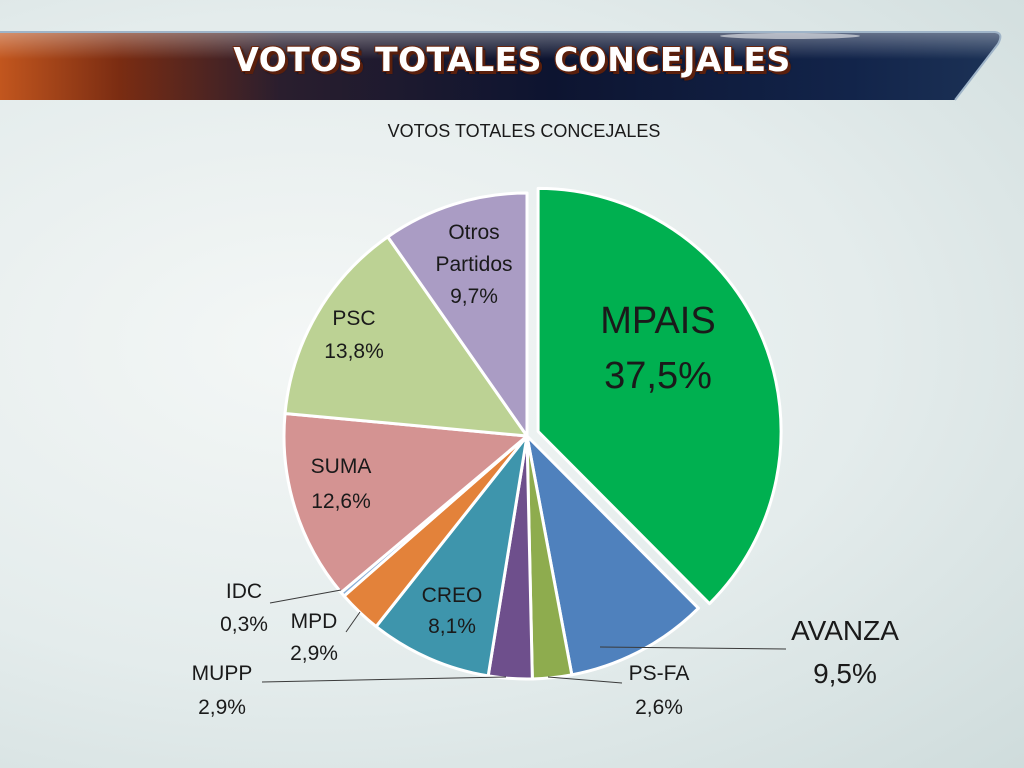 The height and width of the screenshot is (768, 1024). What do you see at coordinates (524, 131) in the screenshot?
I see `chart-title: VOTOS TOTALES CONCEJALES` at bounding box center [524, 131].